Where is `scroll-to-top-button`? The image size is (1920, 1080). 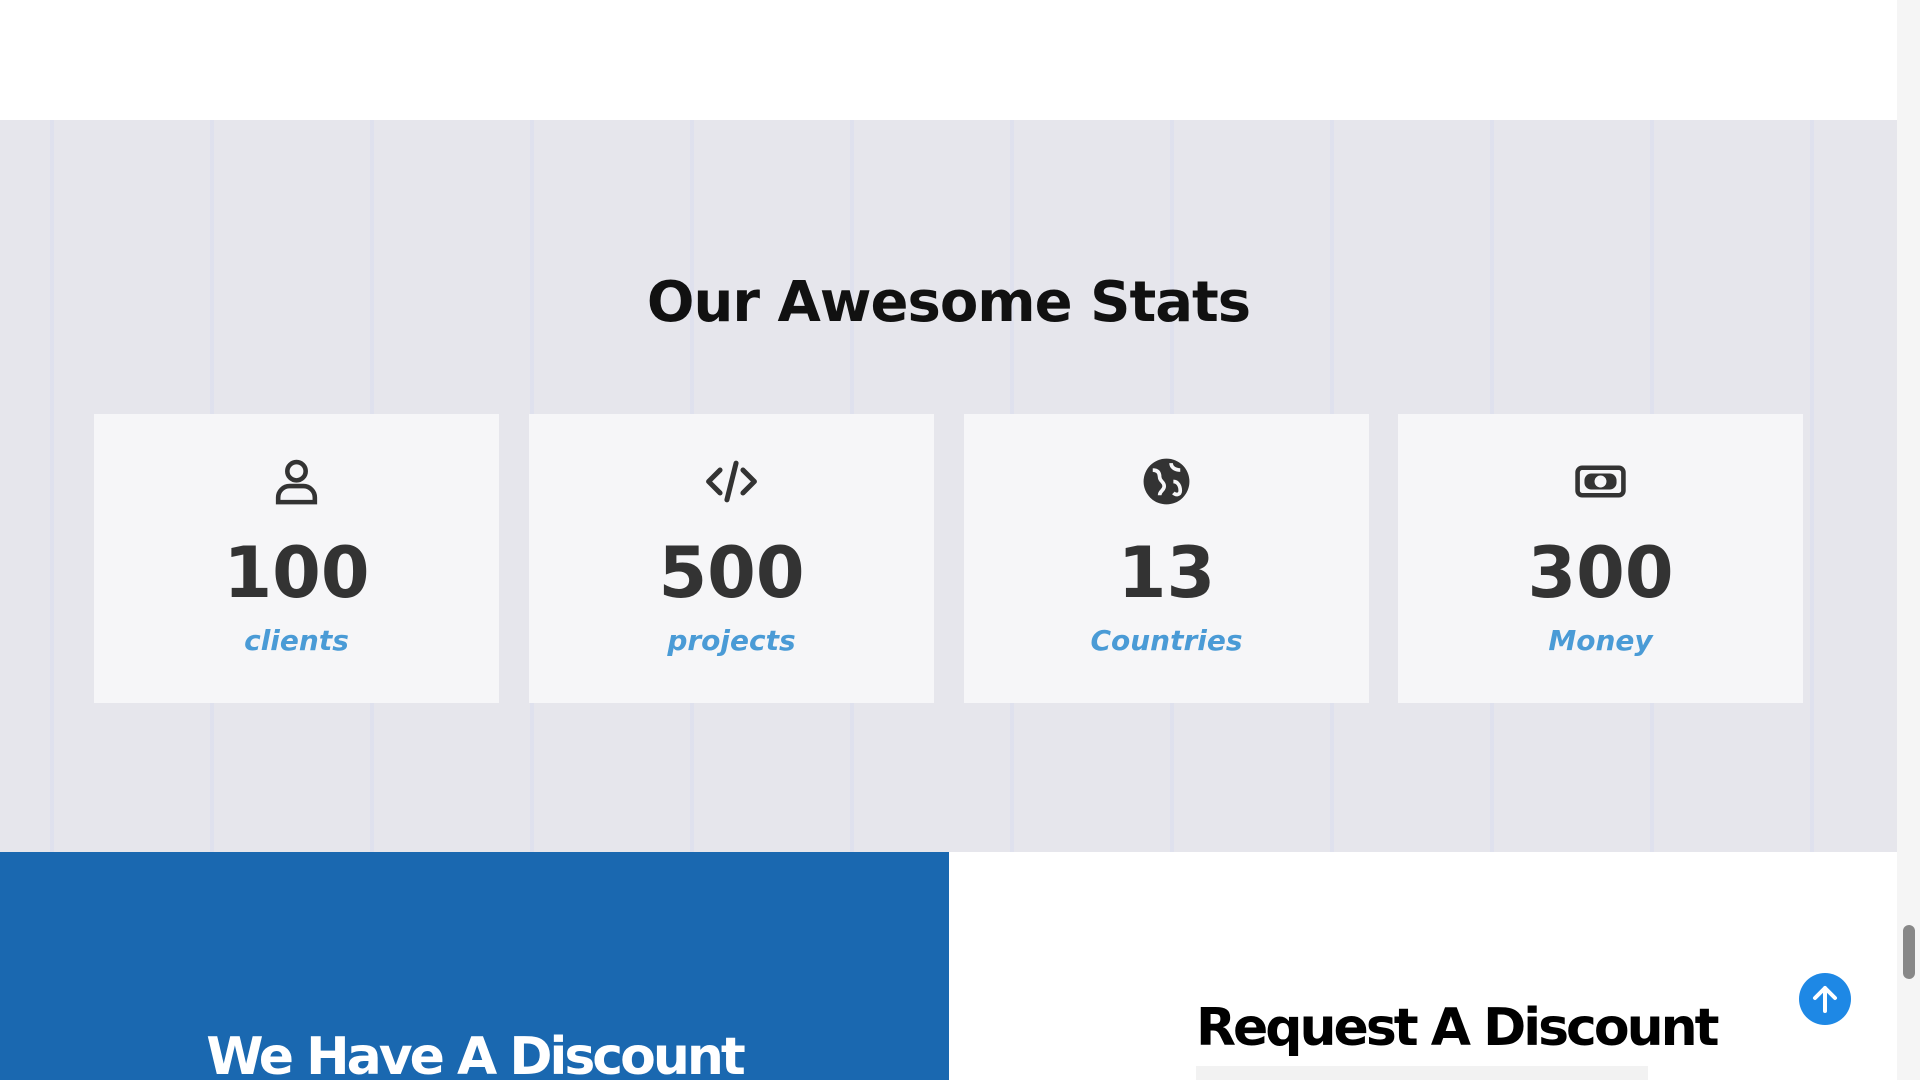 scroll-to-top-button is located at coordinates (1825, 999).